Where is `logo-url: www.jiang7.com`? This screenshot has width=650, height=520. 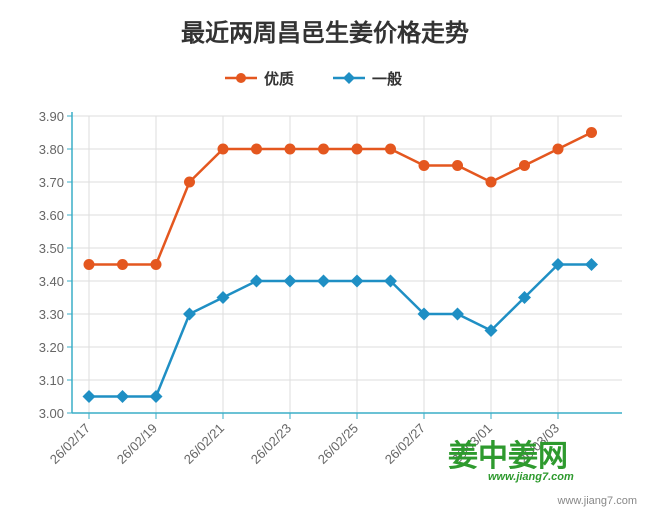 logo-url: www.jiang7.com is located at coordinates (531, 477).